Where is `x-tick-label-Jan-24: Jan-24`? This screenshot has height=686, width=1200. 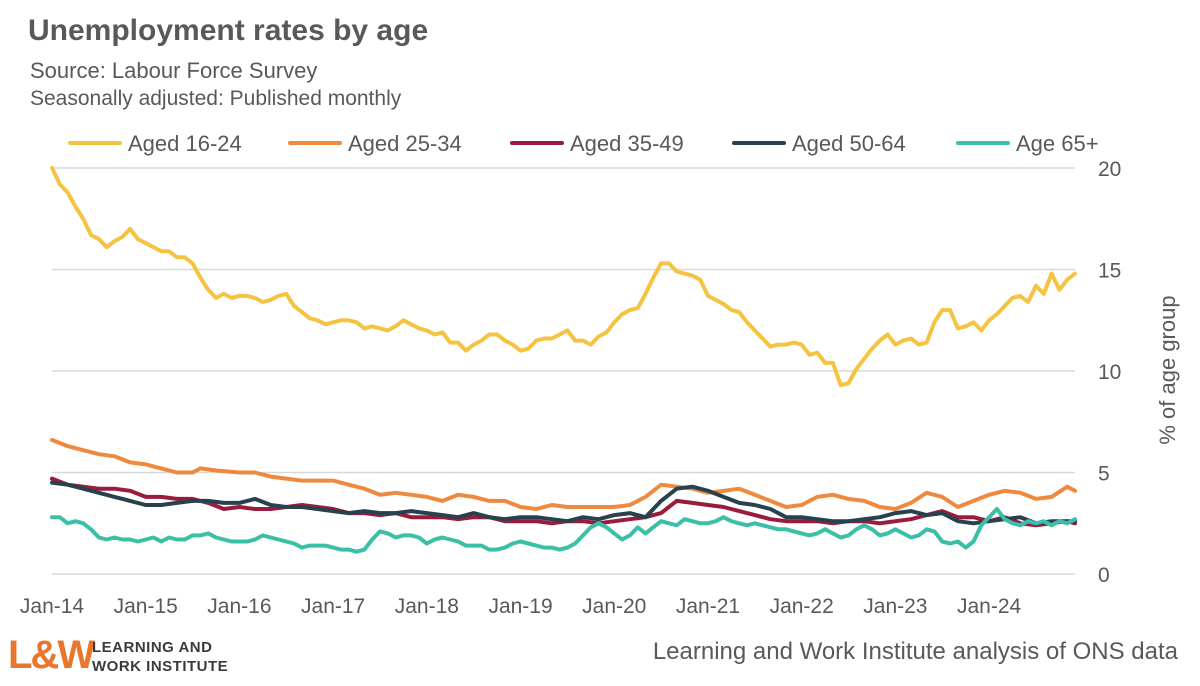
x-tick-label-Jan-24: Jan-24 is located at coordinates (989, 606).